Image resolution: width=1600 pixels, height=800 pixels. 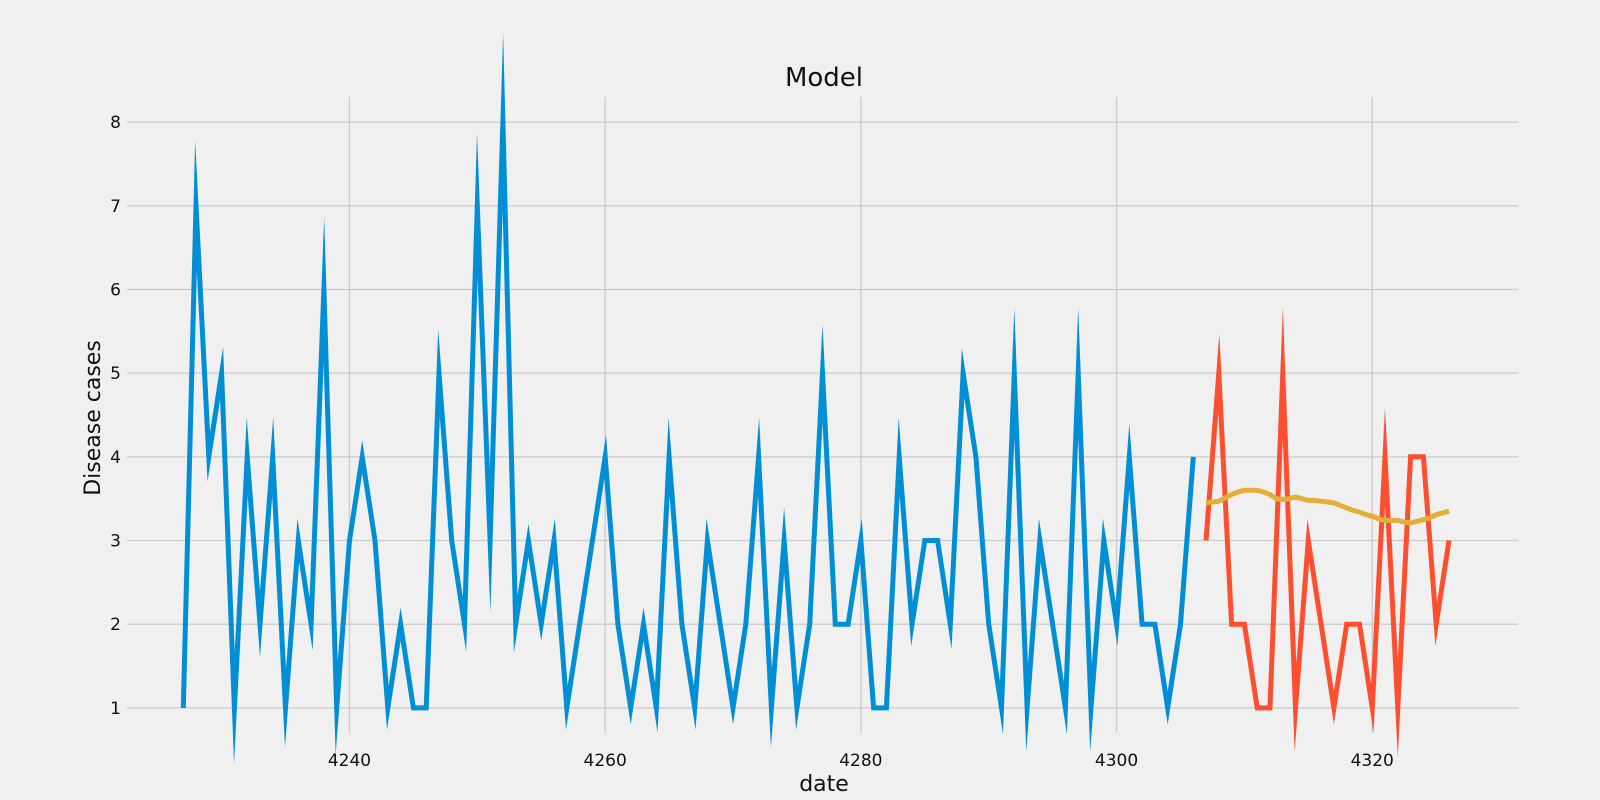 I want to click on y-tick-label: 8, so click(x=115, y=123).